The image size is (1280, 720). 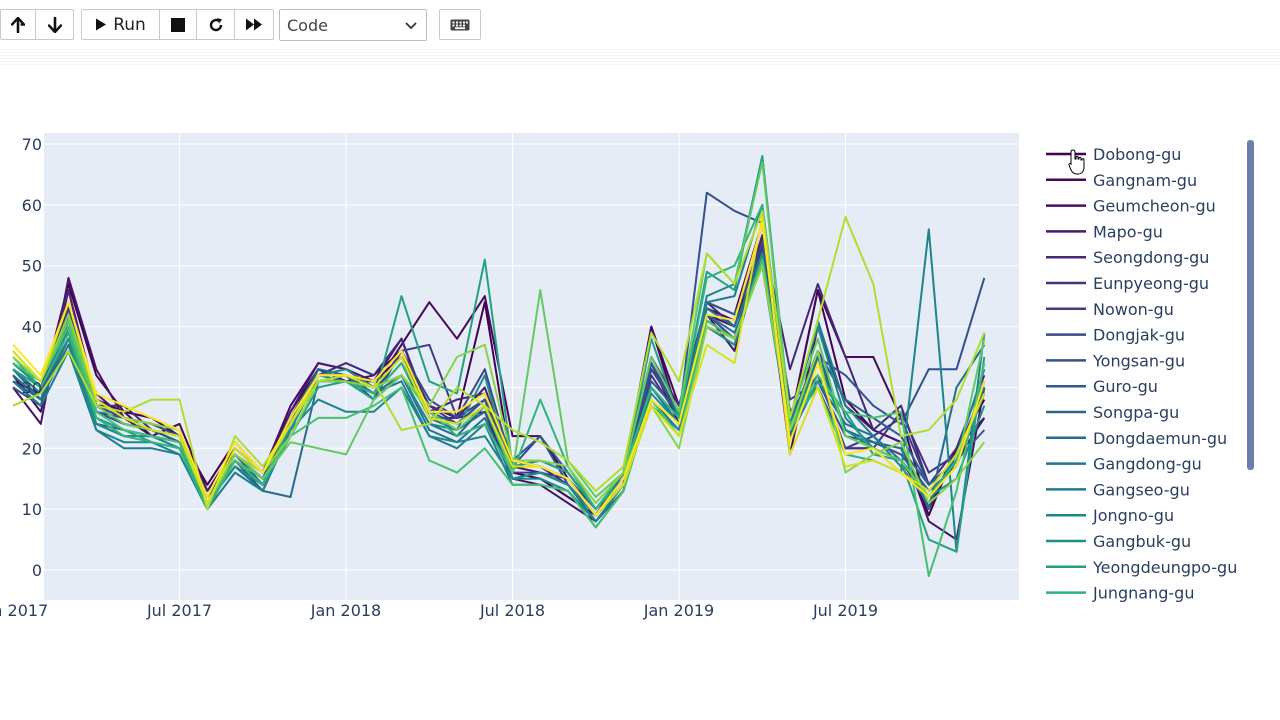 I want to click on legend-item-jongno-gu: Jongno-gu, so click(x=1110, y=515).